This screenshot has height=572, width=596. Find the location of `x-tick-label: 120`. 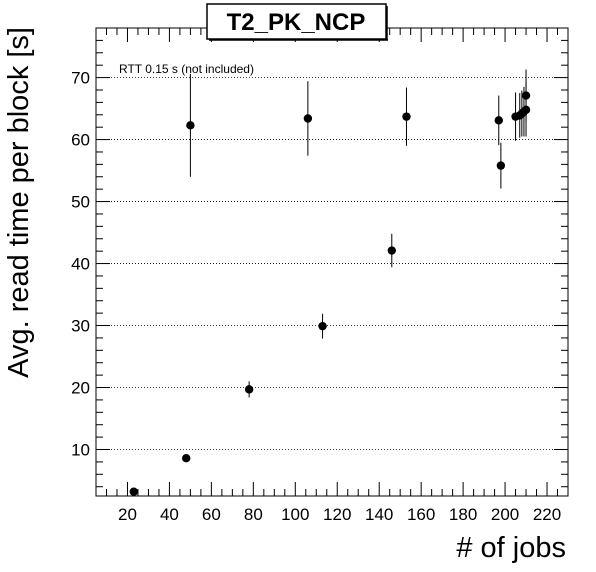

x-tick-label: 120 is located at coordinates (337, 514).